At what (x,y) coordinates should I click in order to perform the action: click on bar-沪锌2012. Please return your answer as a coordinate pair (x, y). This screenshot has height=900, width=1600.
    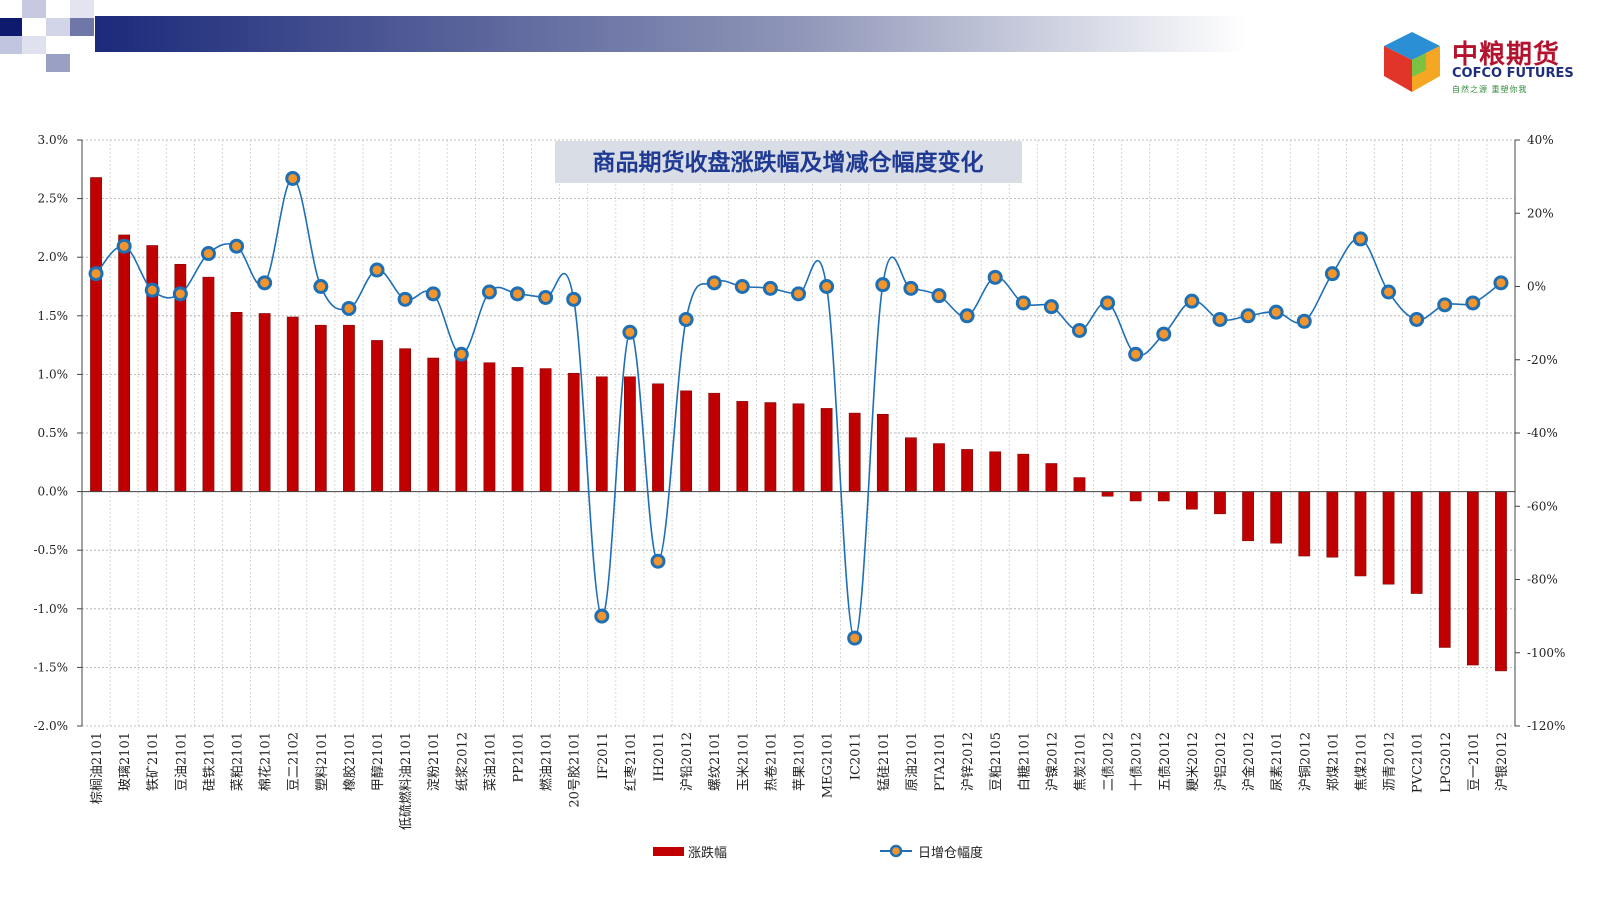
    Looking at the image, I should click on (967, 470).